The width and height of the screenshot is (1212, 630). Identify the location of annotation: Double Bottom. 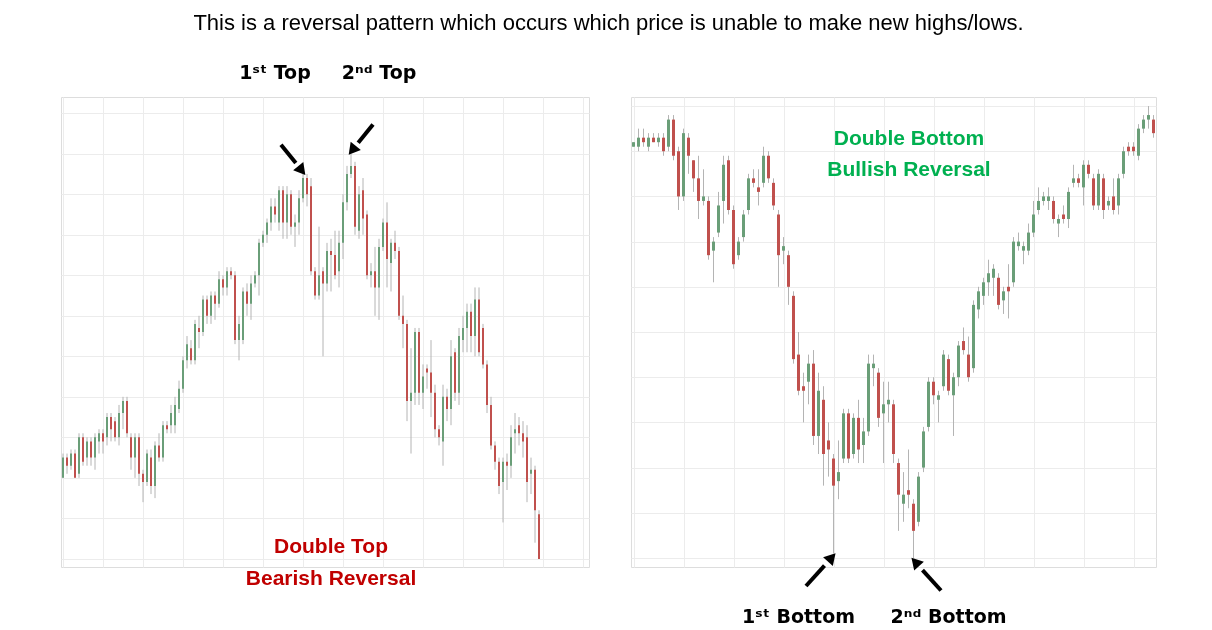
(909, 137).